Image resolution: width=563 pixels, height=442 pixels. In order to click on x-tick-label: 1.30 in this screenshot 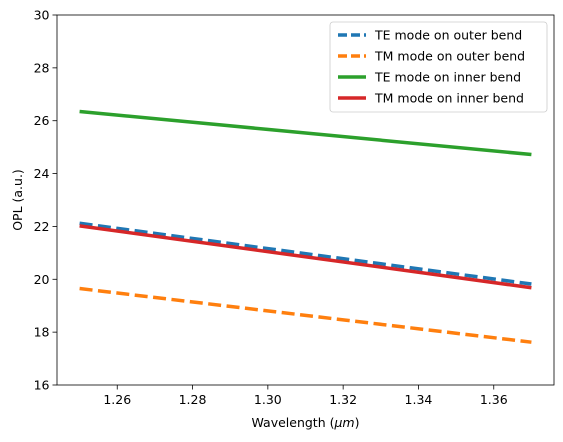, I will do `click(268, 399)`.